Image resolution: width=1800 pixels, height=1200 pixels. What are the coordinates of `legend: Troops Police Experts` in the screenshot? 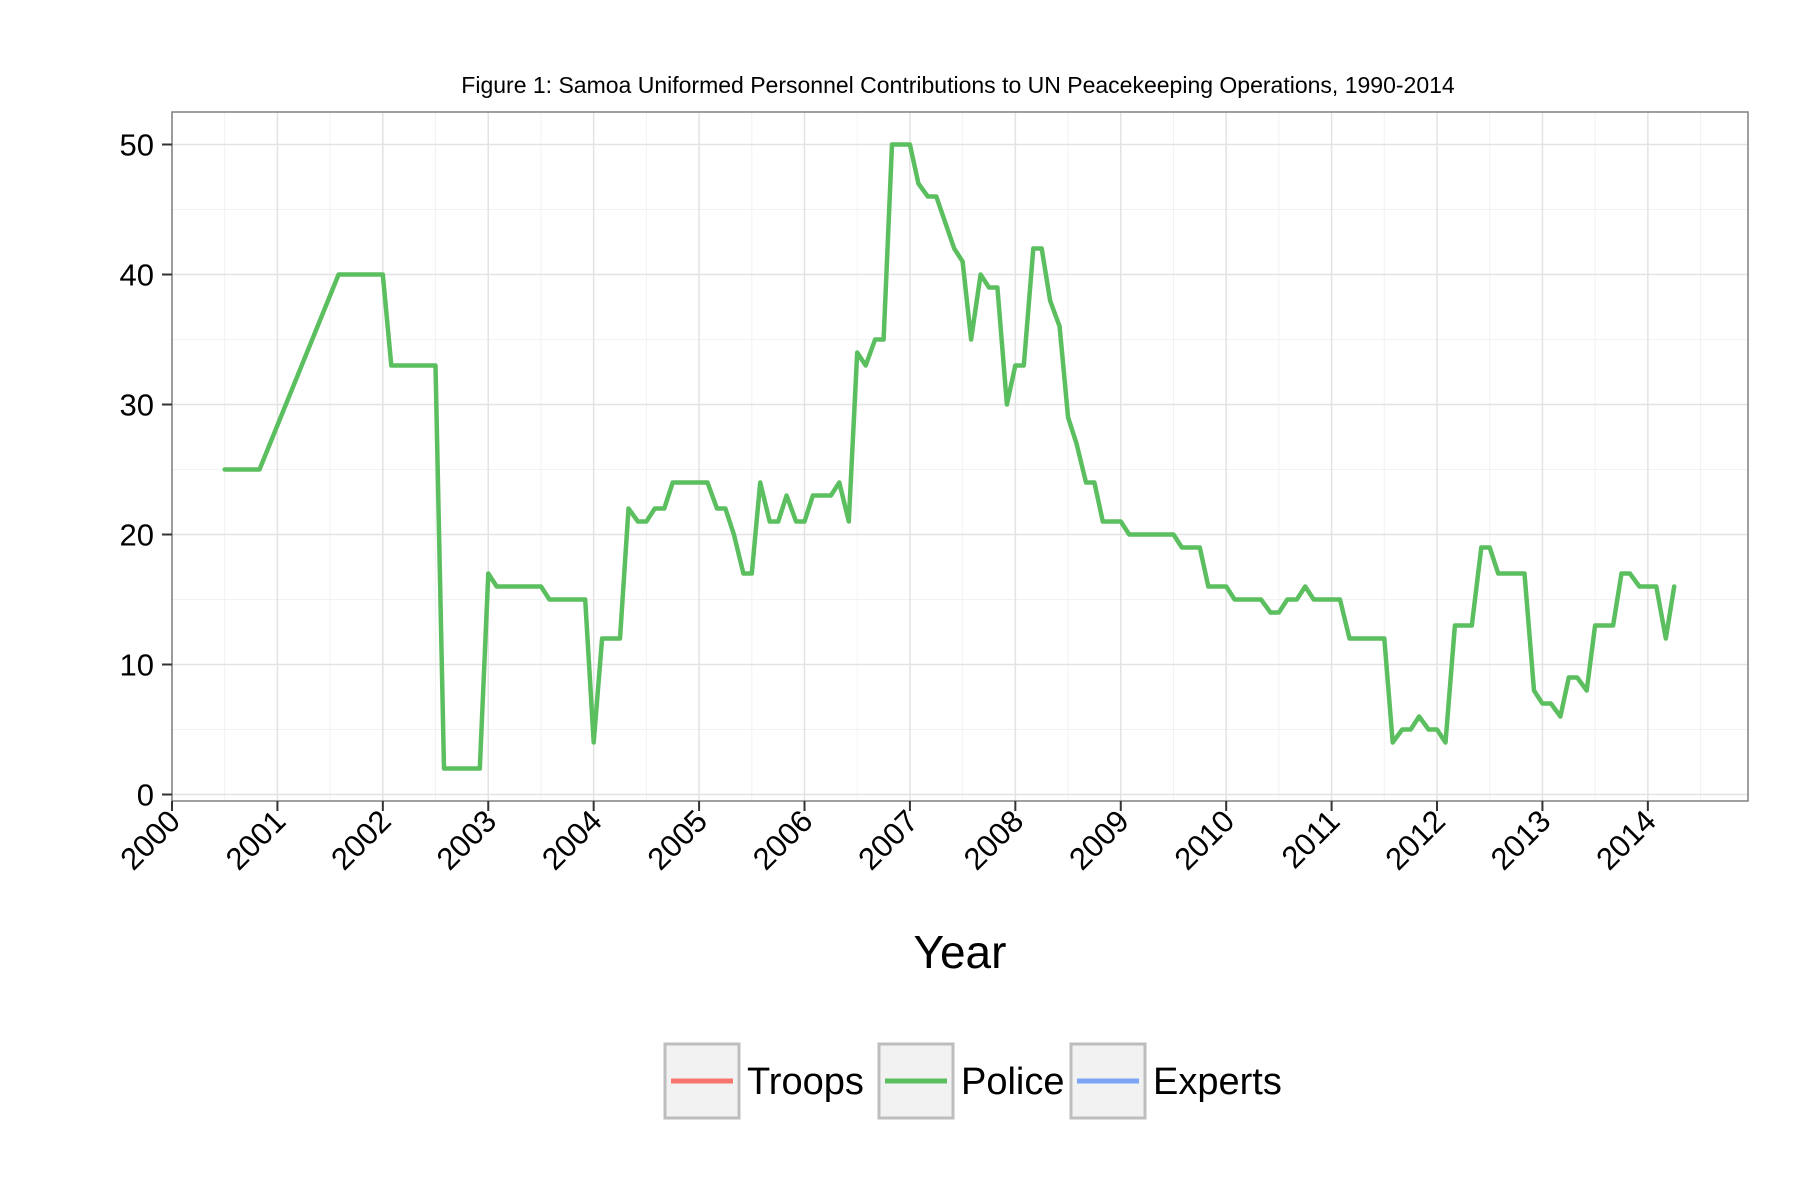 It's located at (972, 1081).